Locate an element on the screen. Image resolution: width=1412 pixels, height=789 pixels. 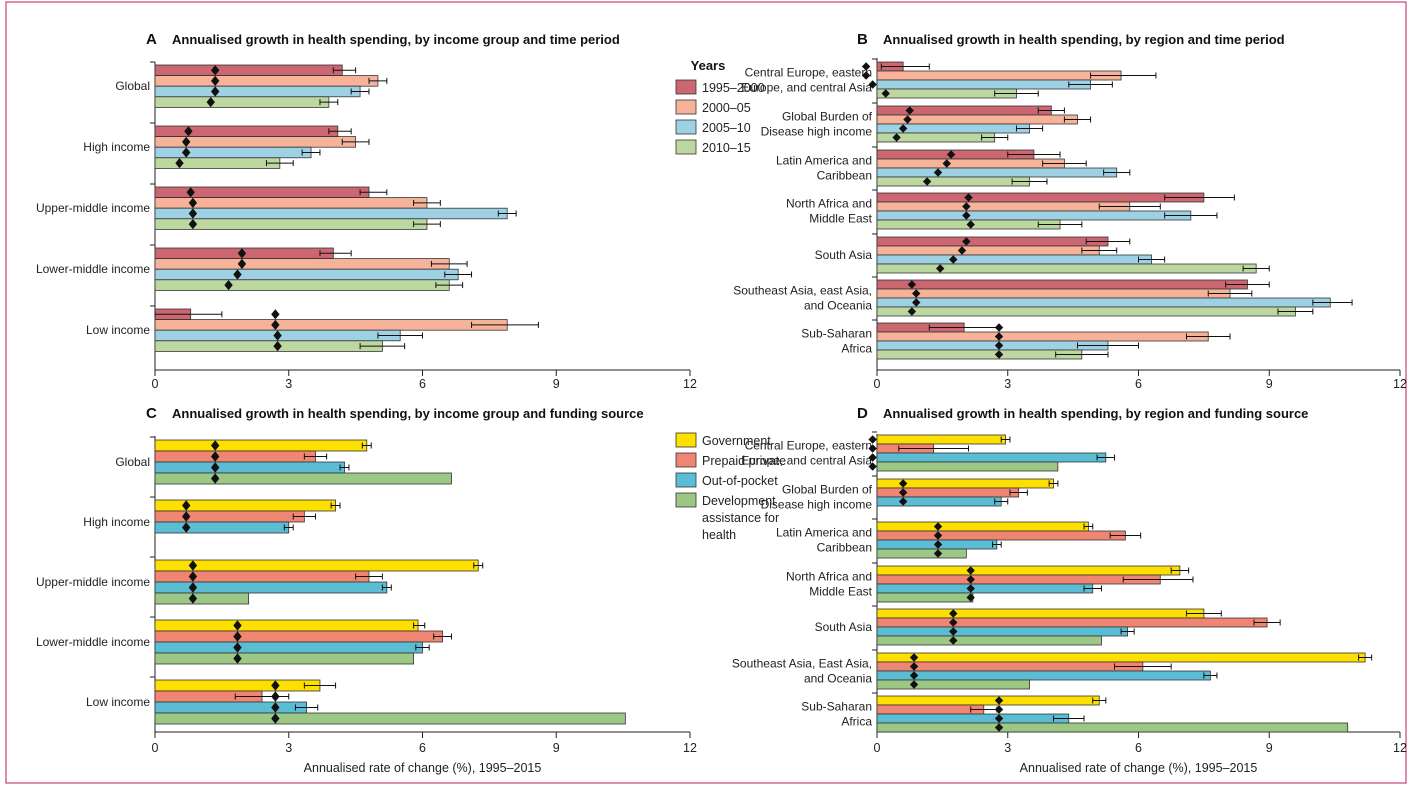
category-label: North Africa and is located at coordinates (829, 577).